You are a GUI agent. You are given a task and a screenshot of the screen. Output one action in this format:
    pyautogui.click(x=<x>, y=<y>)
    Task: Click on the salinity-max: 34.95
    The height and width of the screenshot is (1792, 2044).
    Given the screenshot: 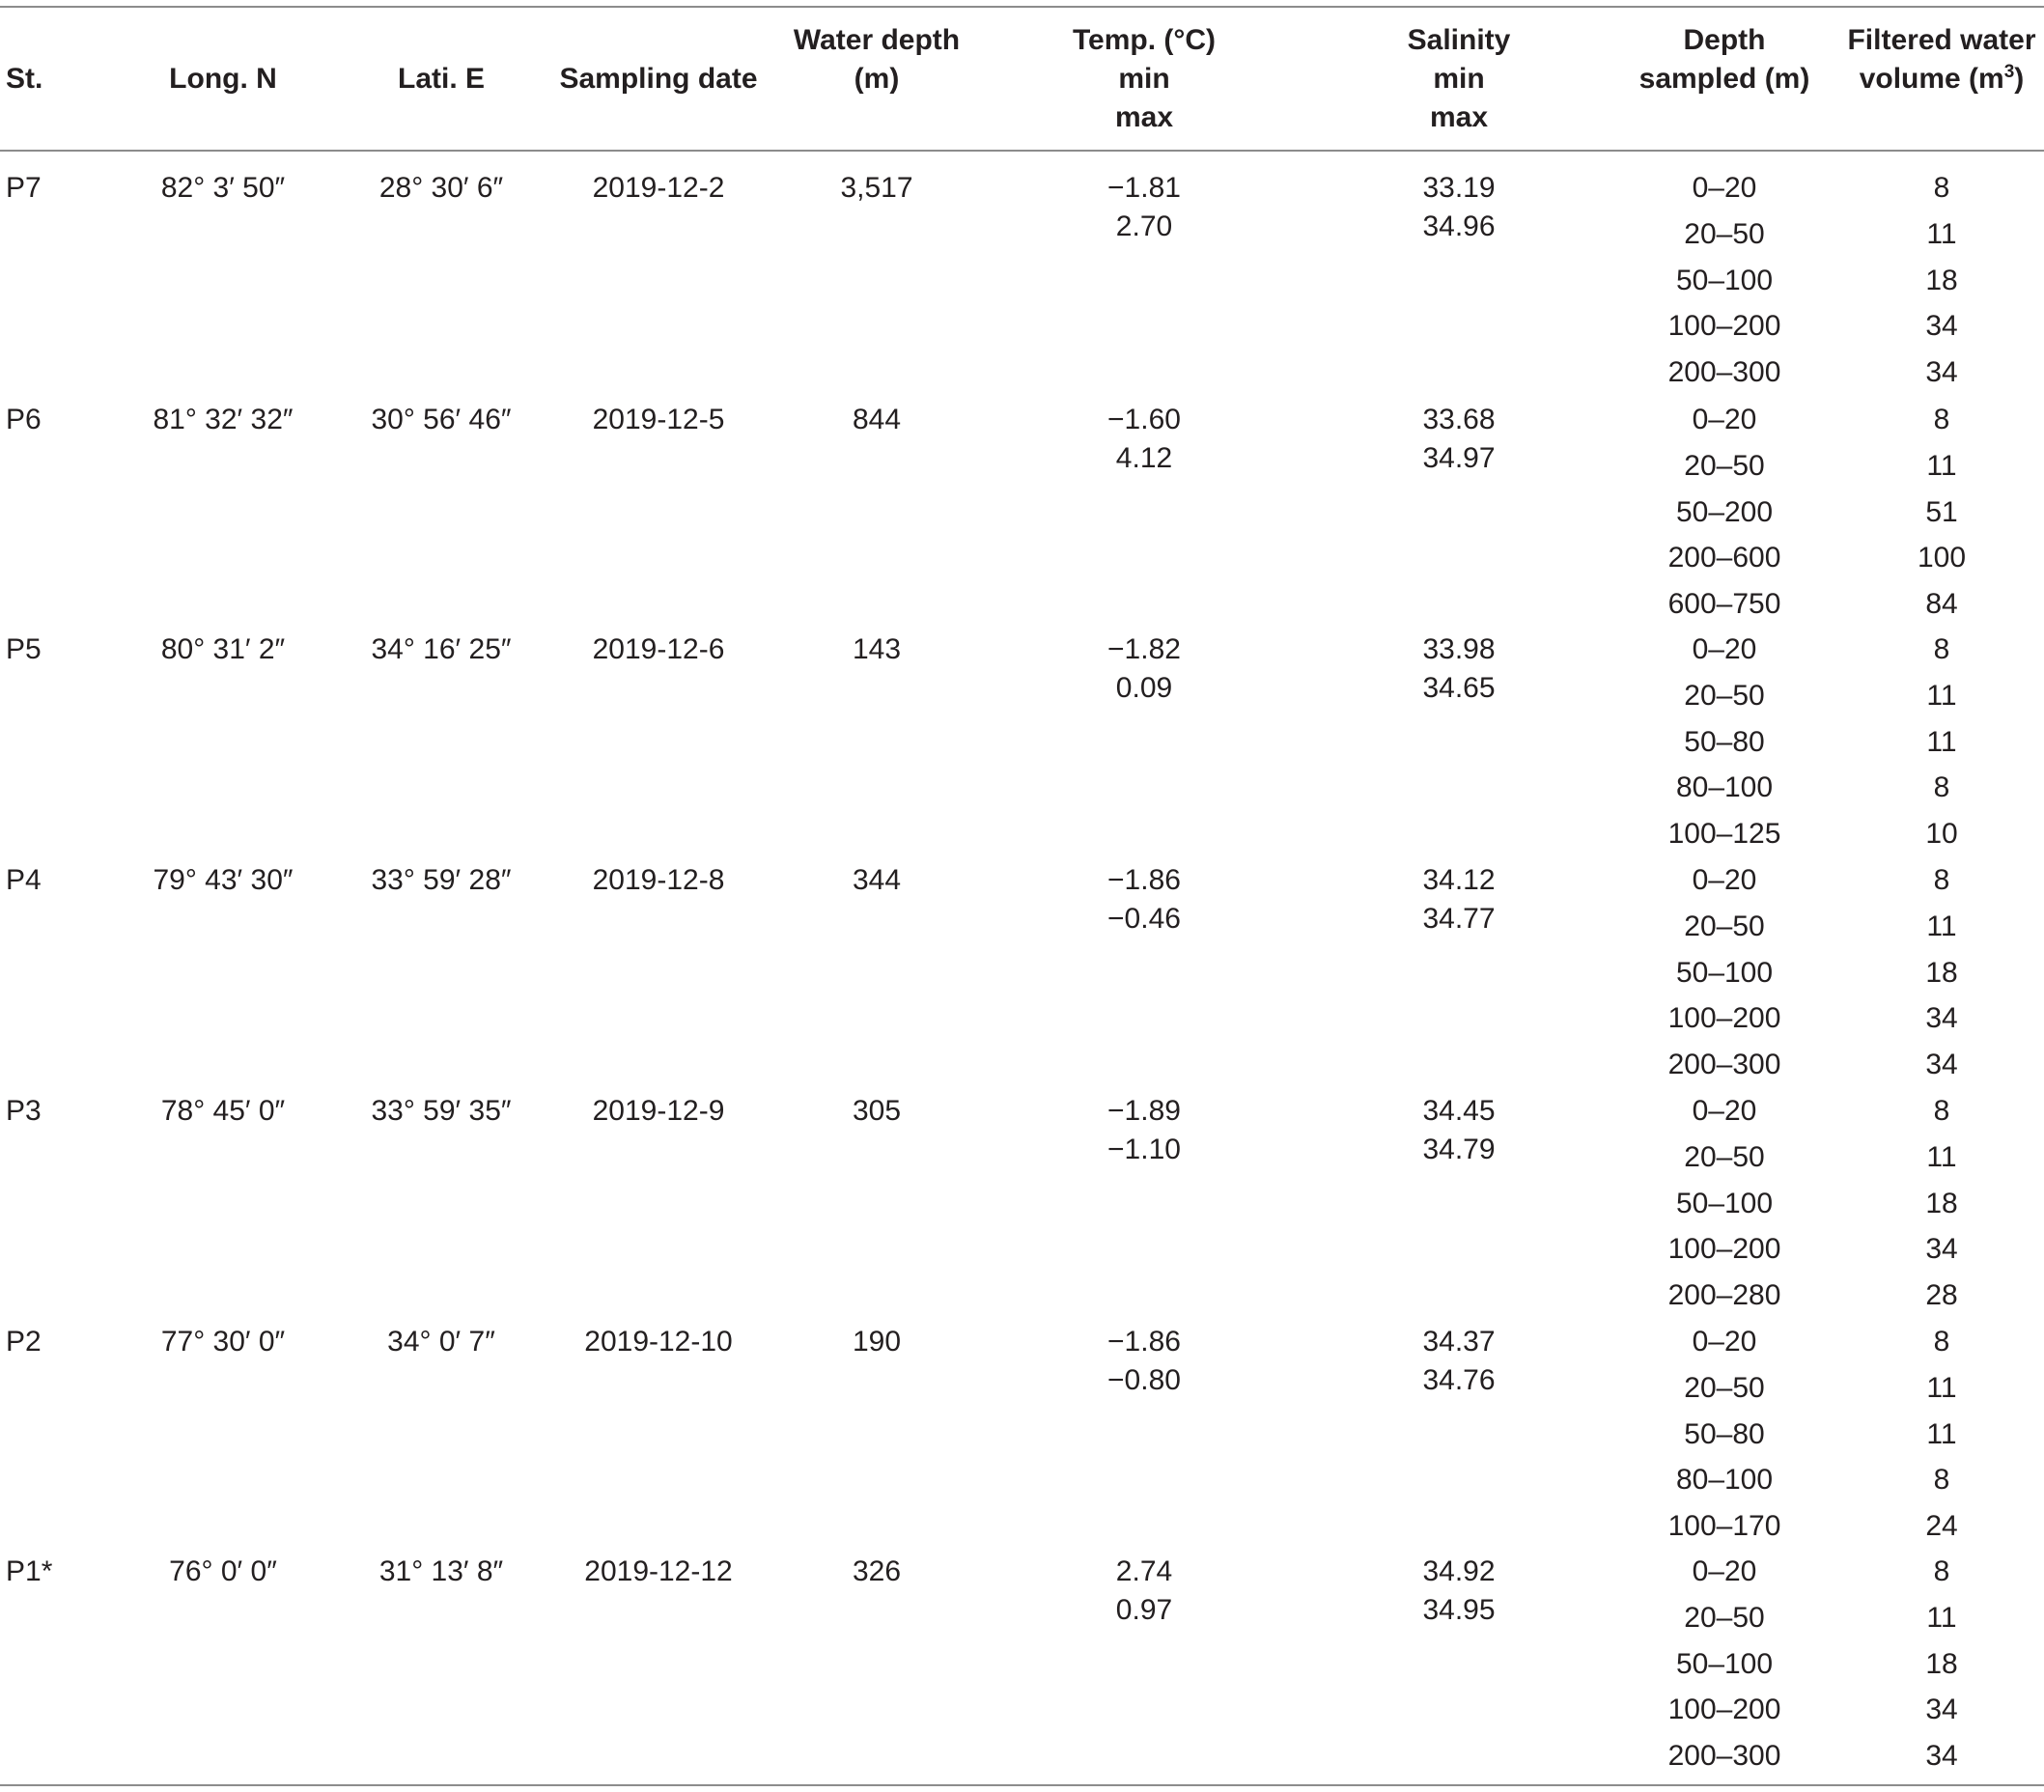 What is the action you would take?
    pyautogui.click(x=1459, y=1610)
    